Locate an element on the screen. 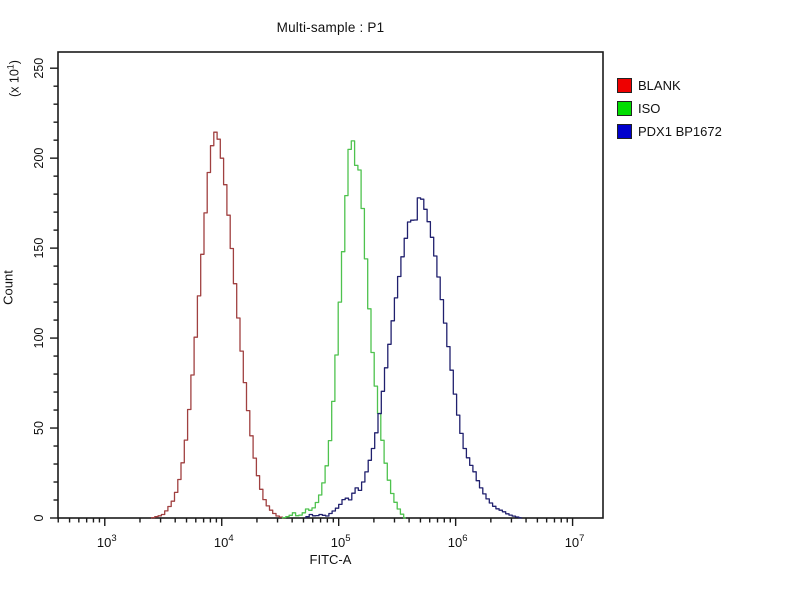 The image size is (800, 600). chart-title: Multi-sample : P1 is located at coordinates (330, 27).